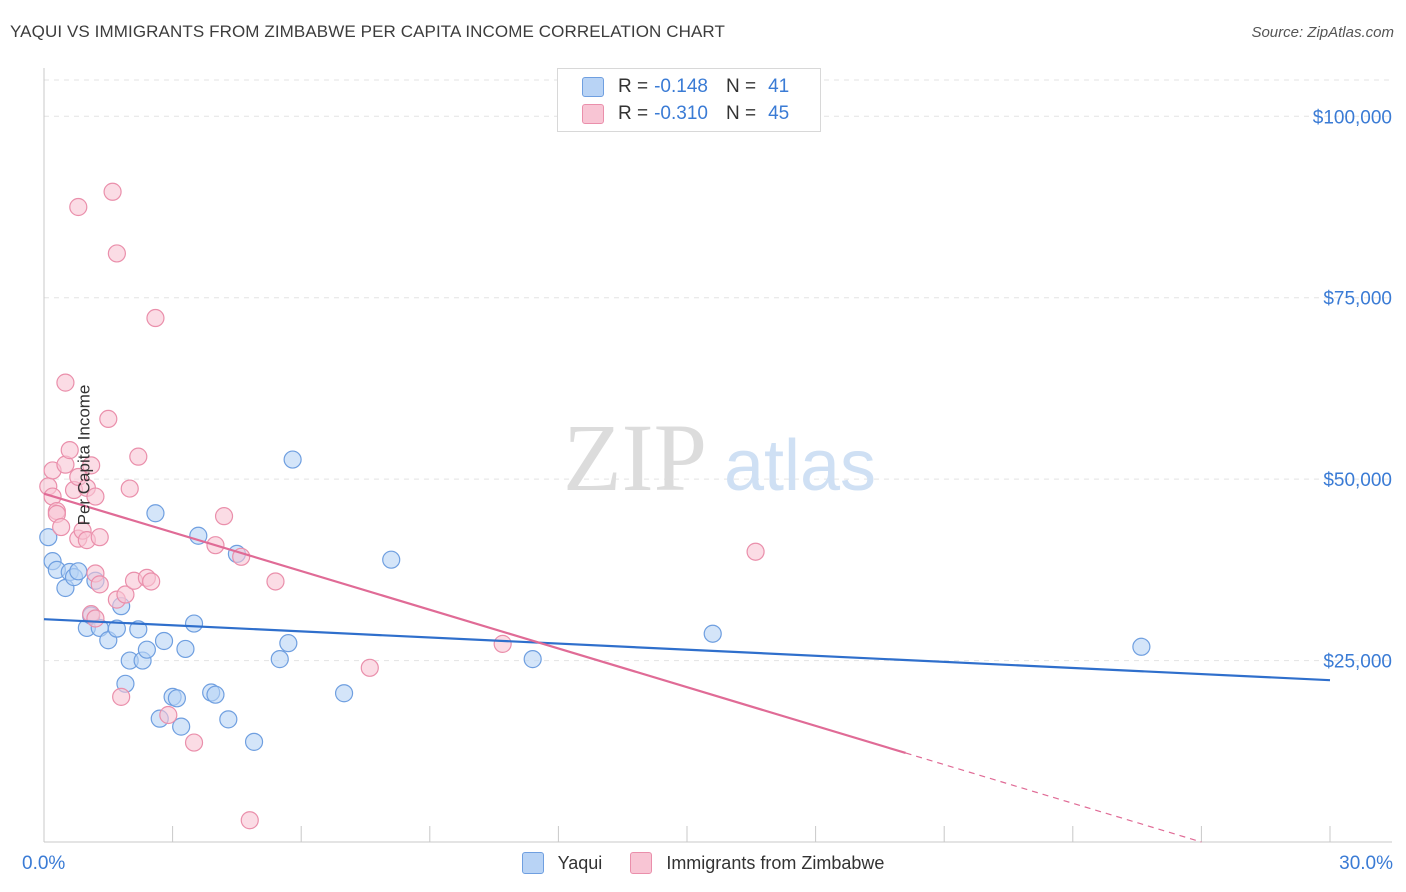  What do you see at coordinates (681, 86) in the screenshot?
I see `r-value: -0.148` at bounding box center [681, 86].